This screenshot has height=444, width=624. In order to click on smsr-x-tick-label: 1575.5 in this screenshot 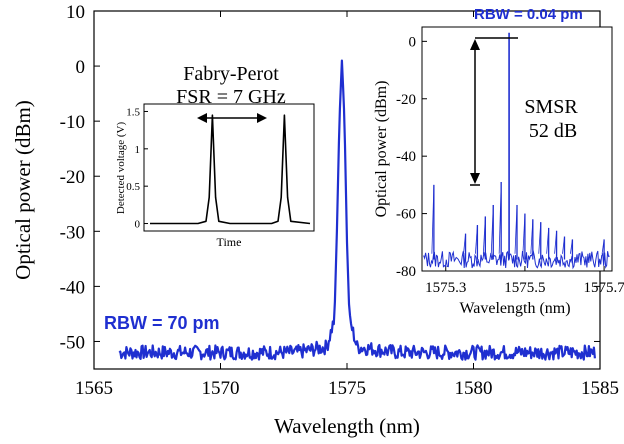, I will do `click(524, 288)`.